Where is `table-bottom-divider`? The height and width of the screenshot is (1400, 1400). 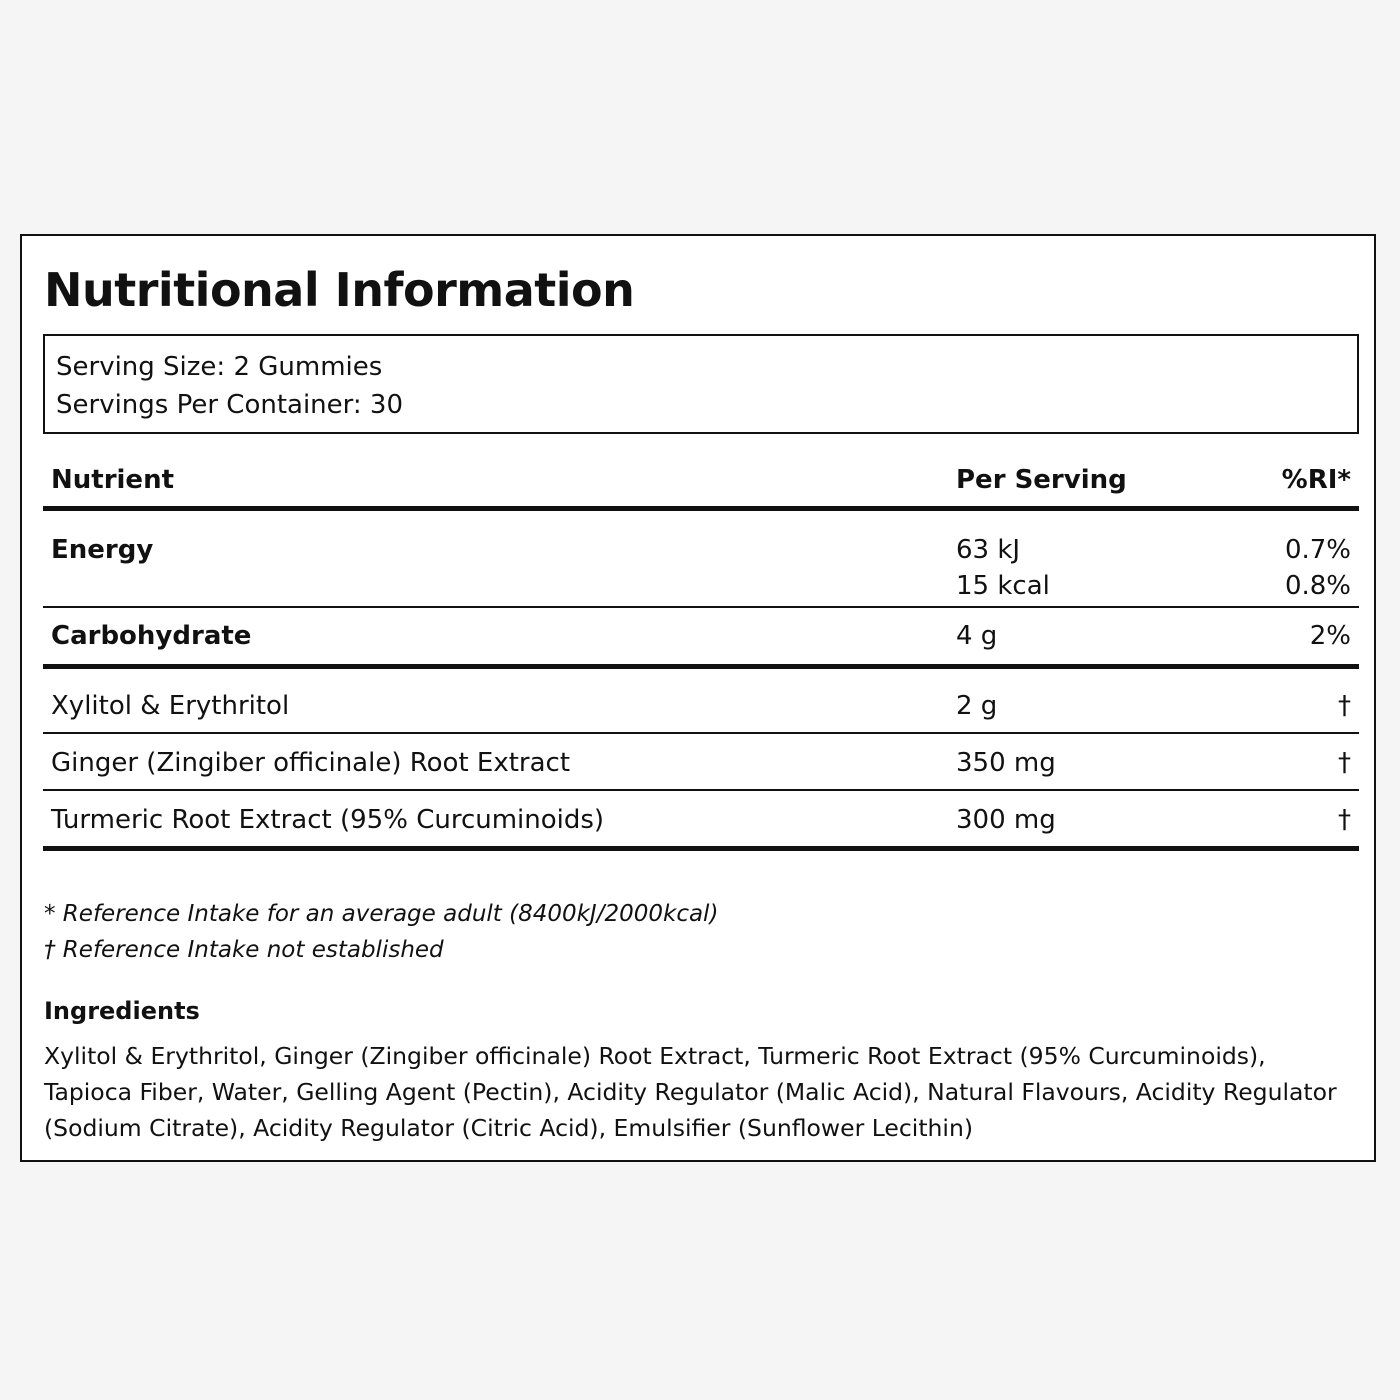
table-bottom-divider is located at coordinates (701, 848).